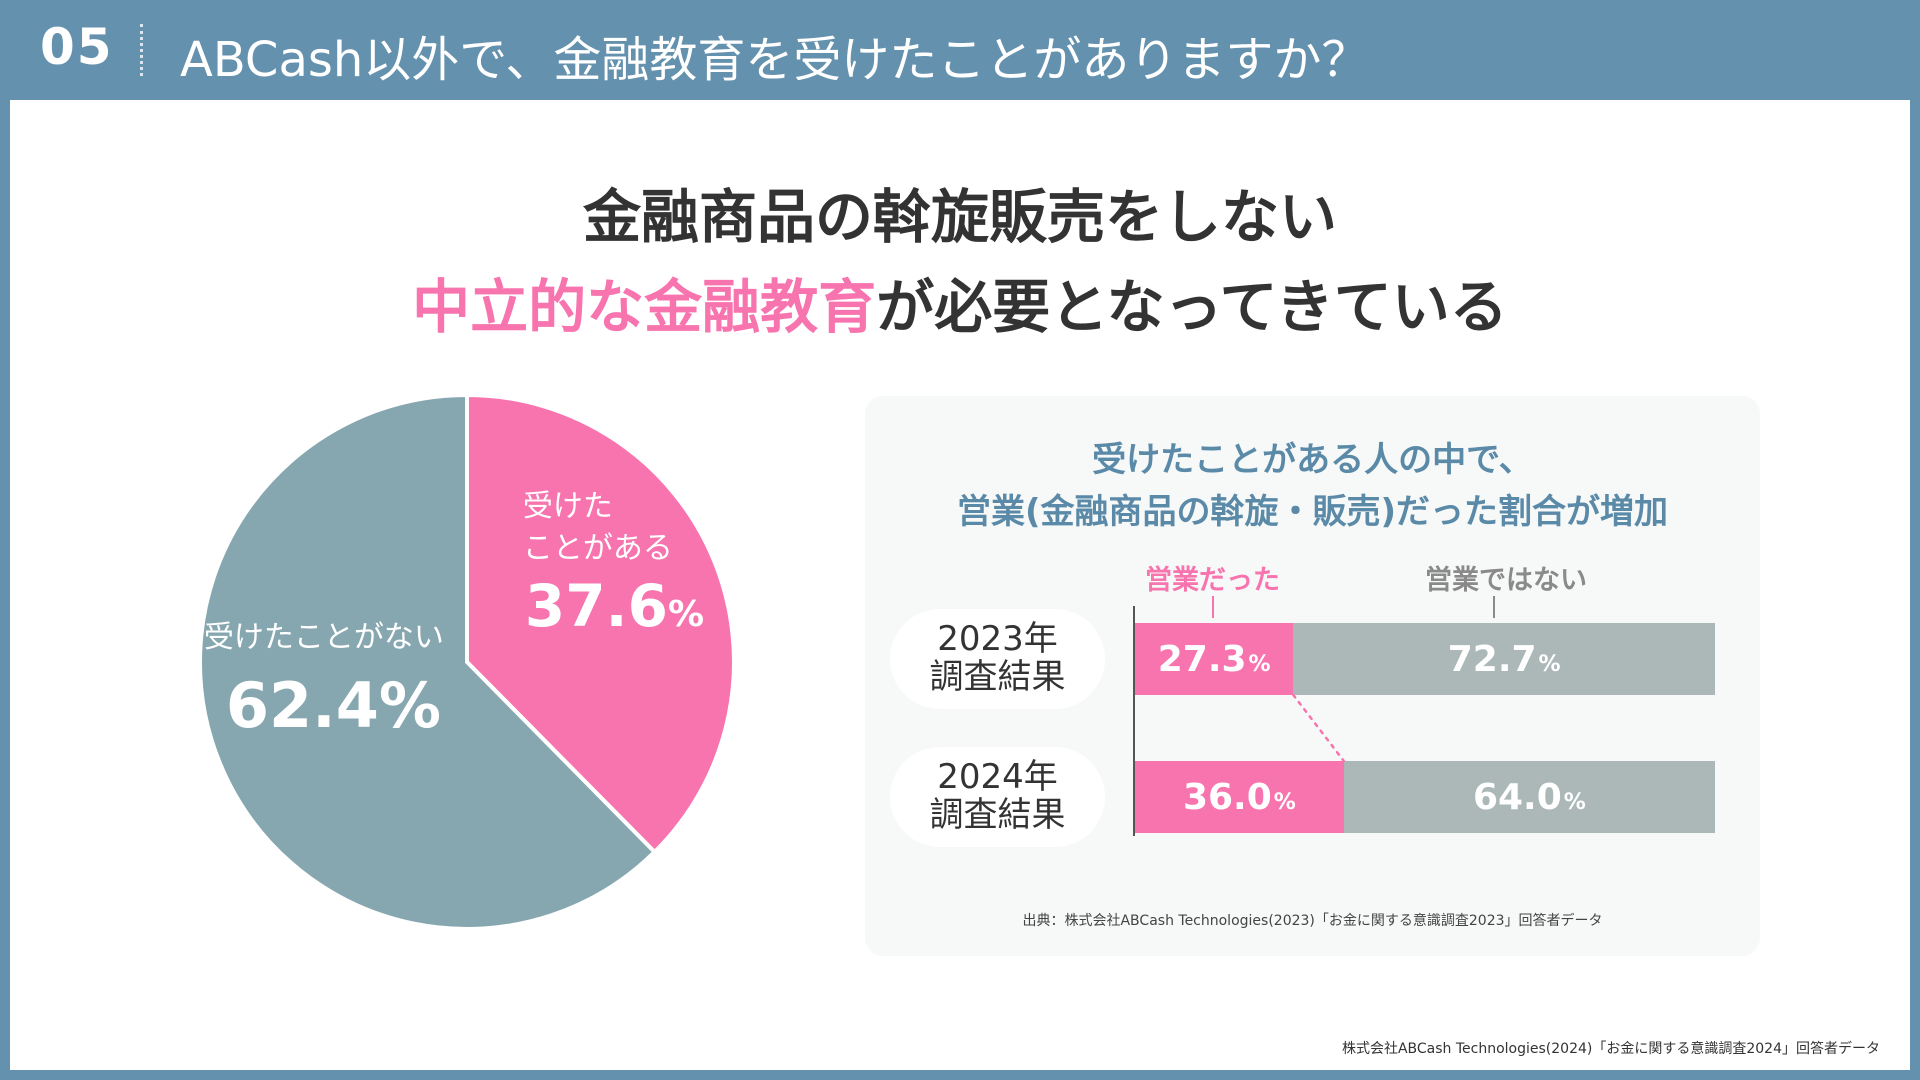 Image resolution: width=1920 pixels, height=1080 pixels. I want to click on year-label-line1: 2024年, so click(997, 777).